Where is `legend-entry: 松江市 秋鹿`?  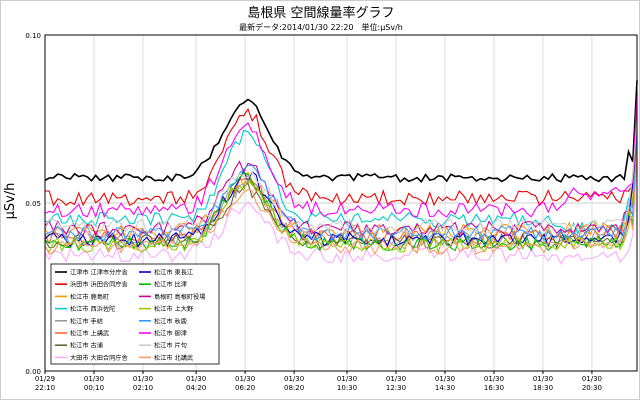 legend-entry: 松江市 秋鹿 is located at coordinates (170, 321).